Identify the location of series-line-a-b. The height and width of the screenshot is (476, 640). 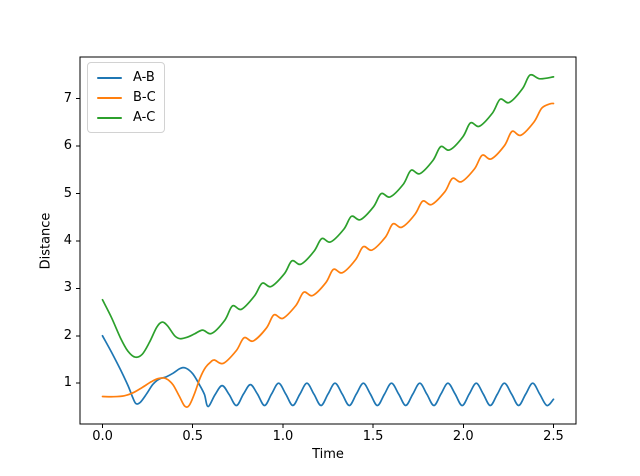
(328, 371).